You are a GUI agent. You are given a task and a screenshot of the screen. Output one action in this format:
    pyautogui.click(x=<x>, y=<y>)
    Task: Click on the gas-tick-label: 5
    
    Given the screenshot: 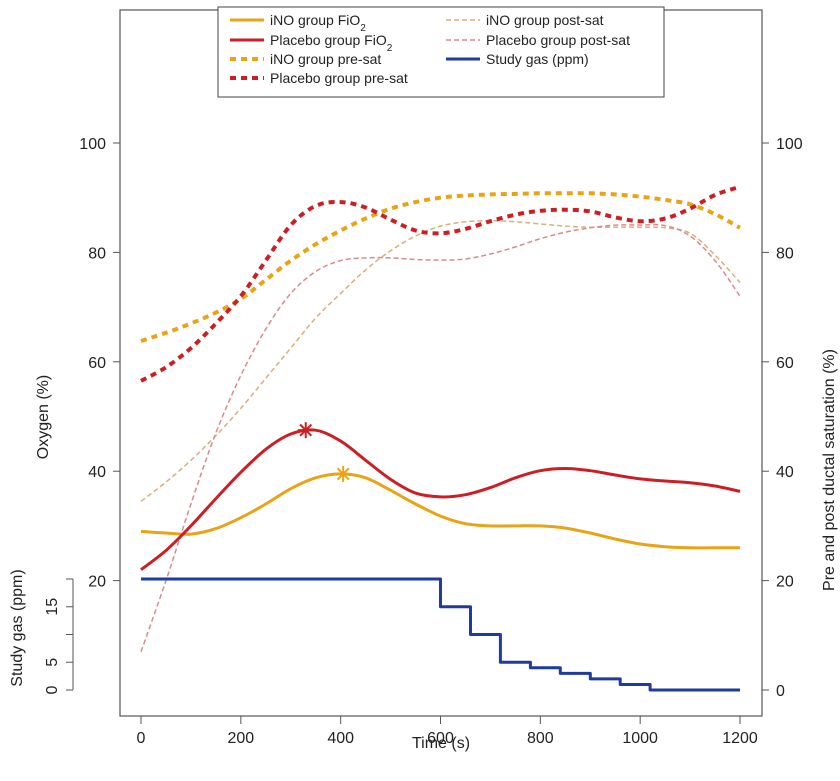 What is the action you would take?
    pyautogui.click(x=52, y=662)
    